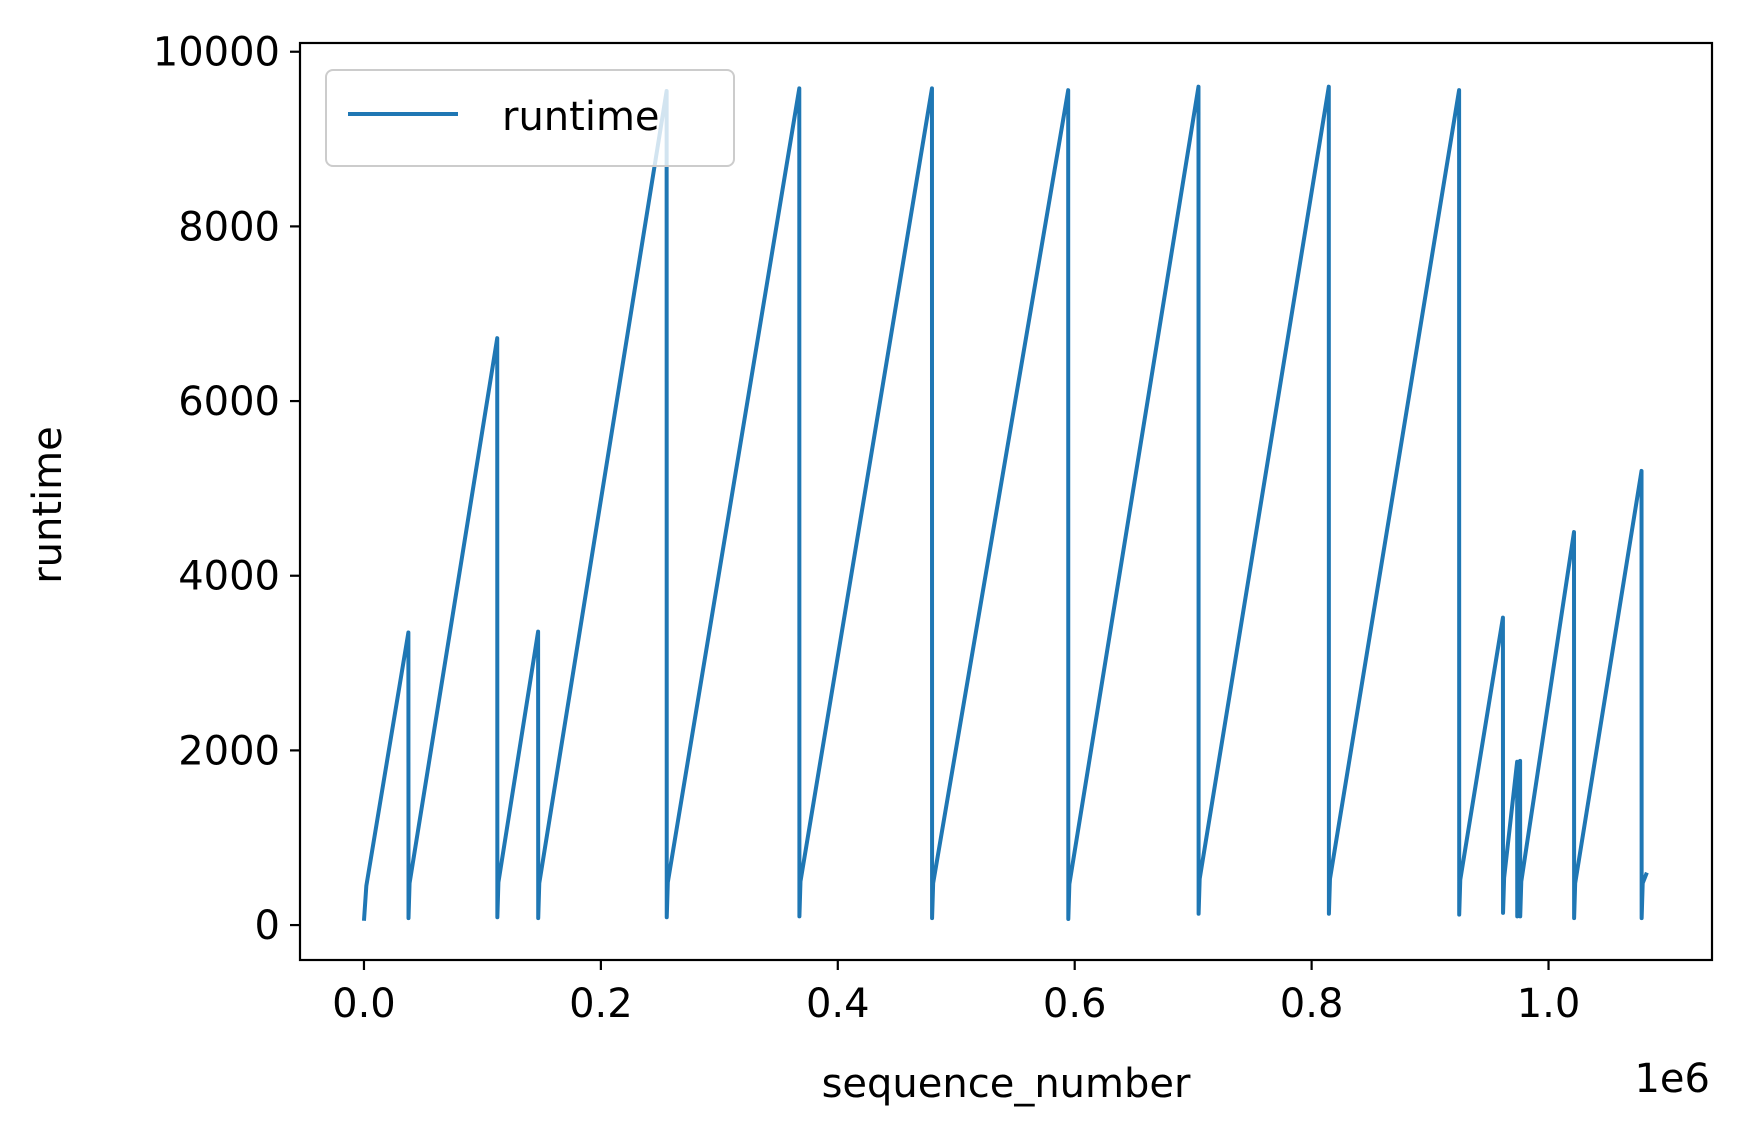 The height and width of the screenshot is (1140, 1741). Describe the element at coordinates (216, 53) in the screenshot. I see `y-tick-label: 10000` at that location.